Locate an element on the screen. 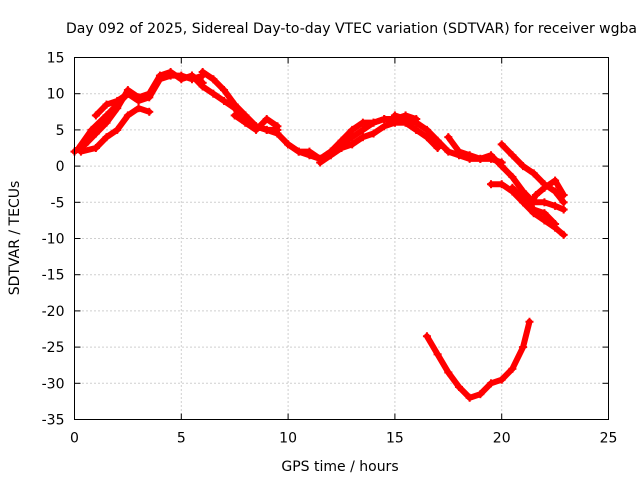 The height and width of the screenshot is (480, 640). y-tick-label: 5 is located at coordinates (60, 131).